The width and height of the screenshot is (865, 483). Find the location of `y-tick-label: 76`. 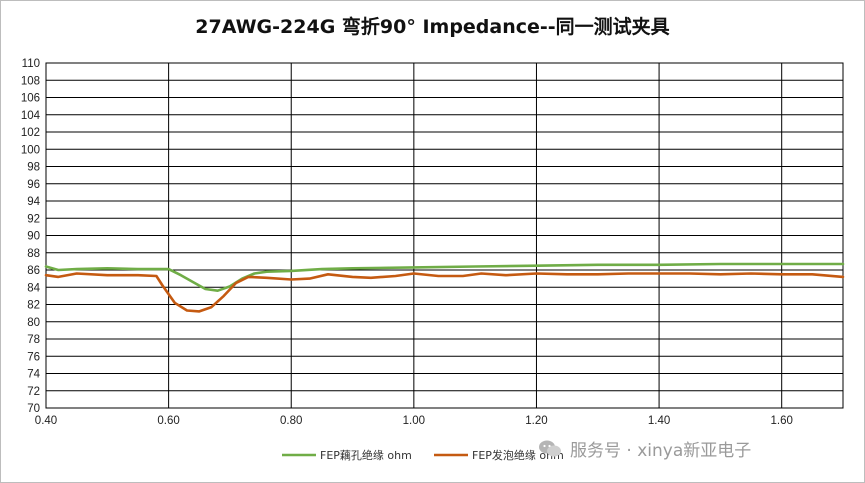

y-tick-label: 76 is located at coordinates (33, 357).